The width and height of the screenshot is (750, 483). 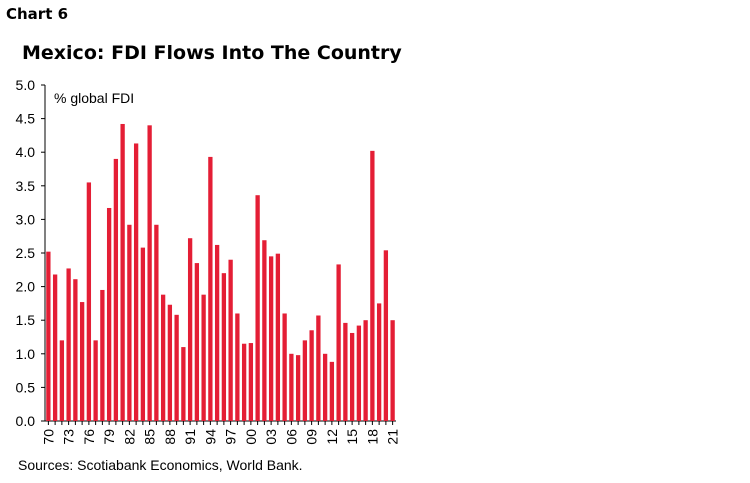 I want to click on y-tick-label: 4.5, so click(x=26, y=119).